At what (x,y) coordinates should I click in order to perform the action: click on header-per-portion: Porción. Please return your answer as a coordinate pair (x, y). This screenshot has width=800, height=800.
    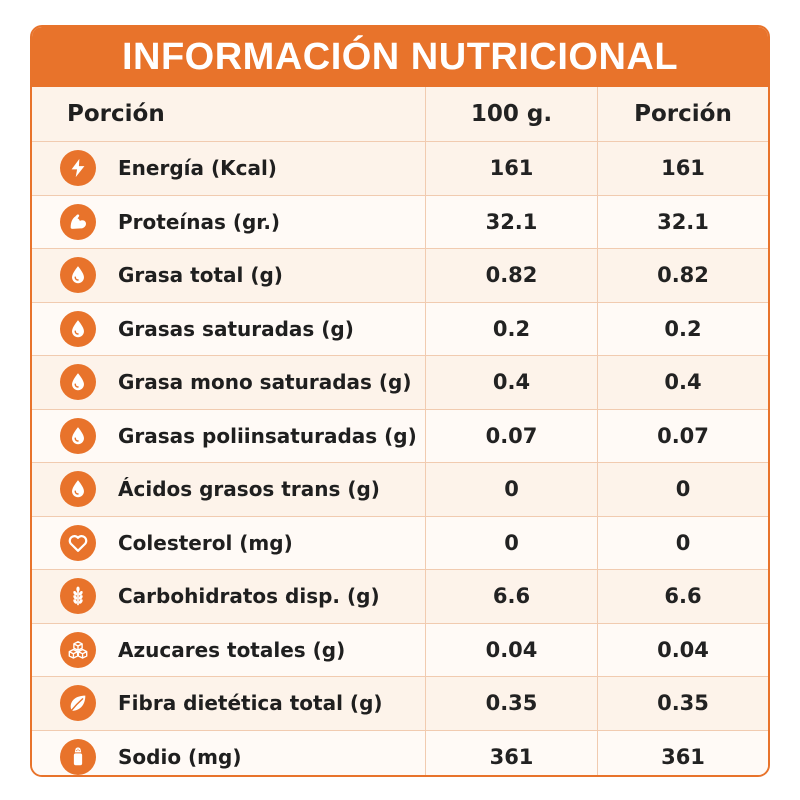
    Looking at the image, I should click on (682, 114).